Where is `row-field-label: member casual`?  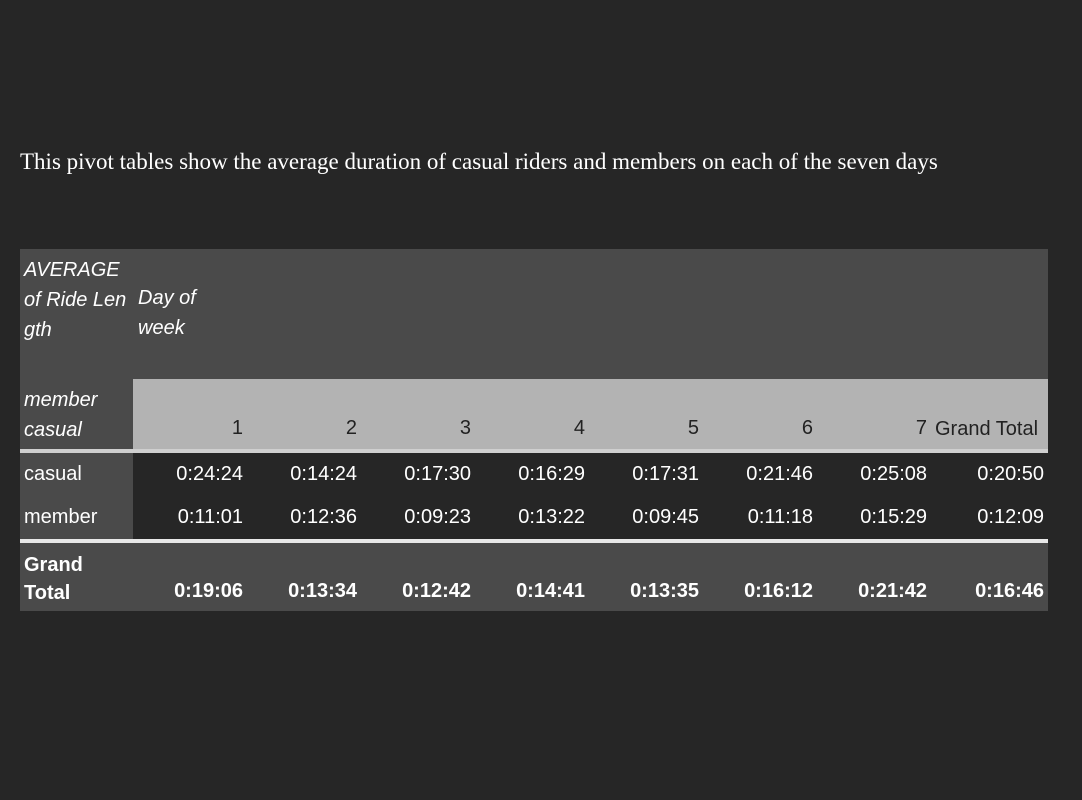
row-field-label: member casual is located at coordinates (76, 416).